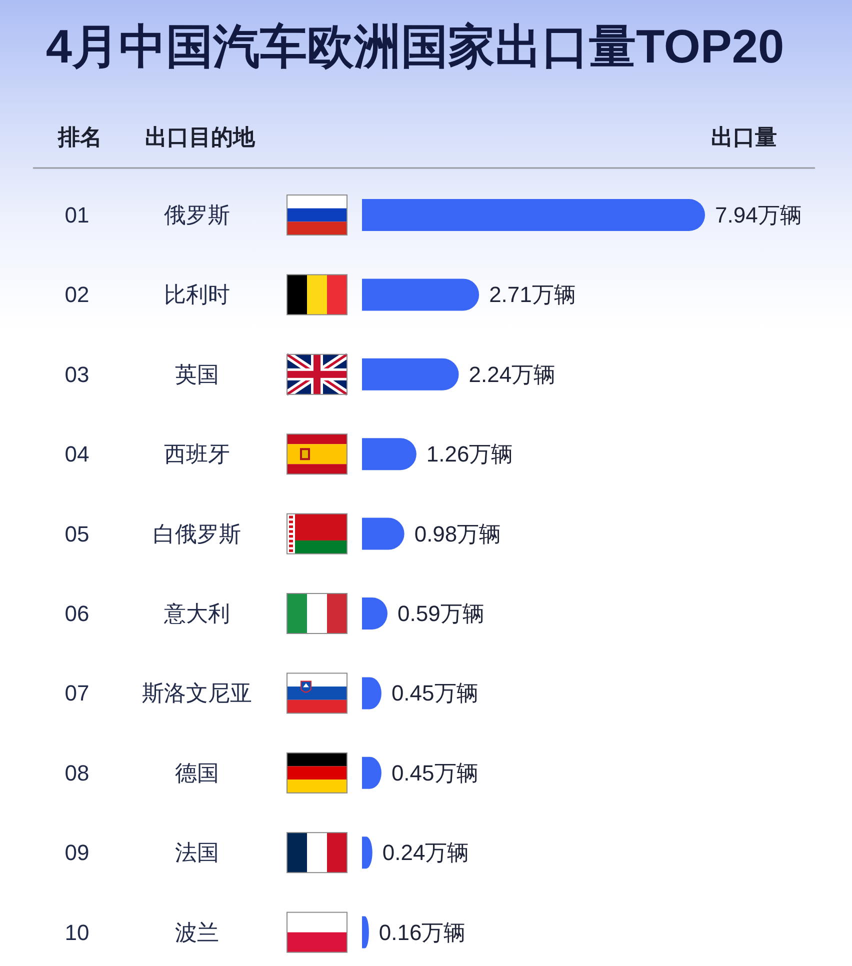 The width and height of the screenshot is (852, 966). I want to click on text: 01, so click(77, 215).